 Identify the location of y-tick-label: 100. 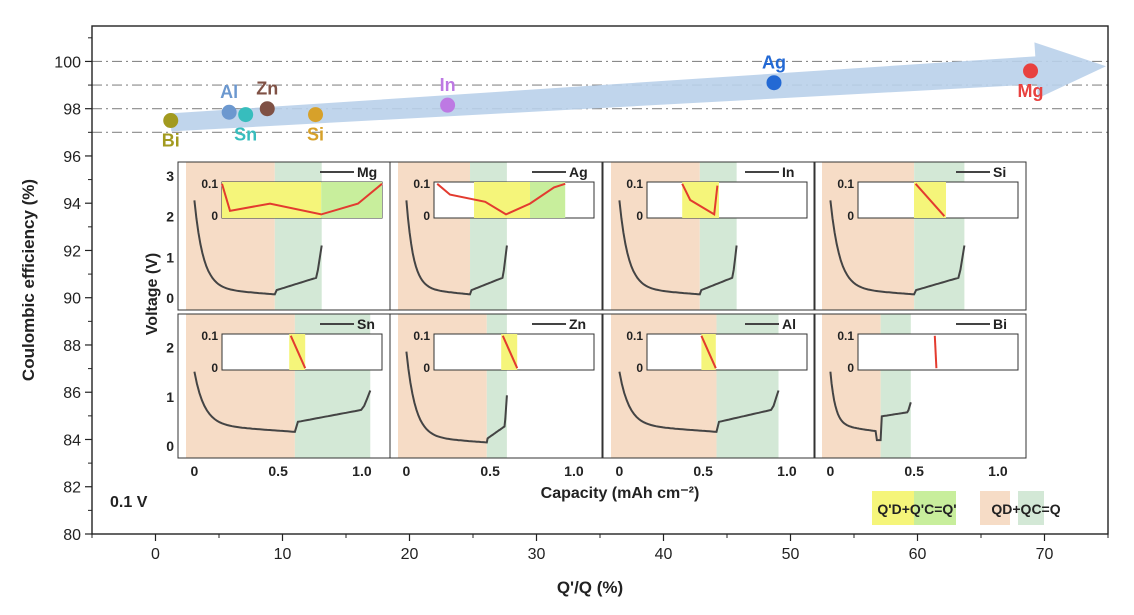
(67, 62).